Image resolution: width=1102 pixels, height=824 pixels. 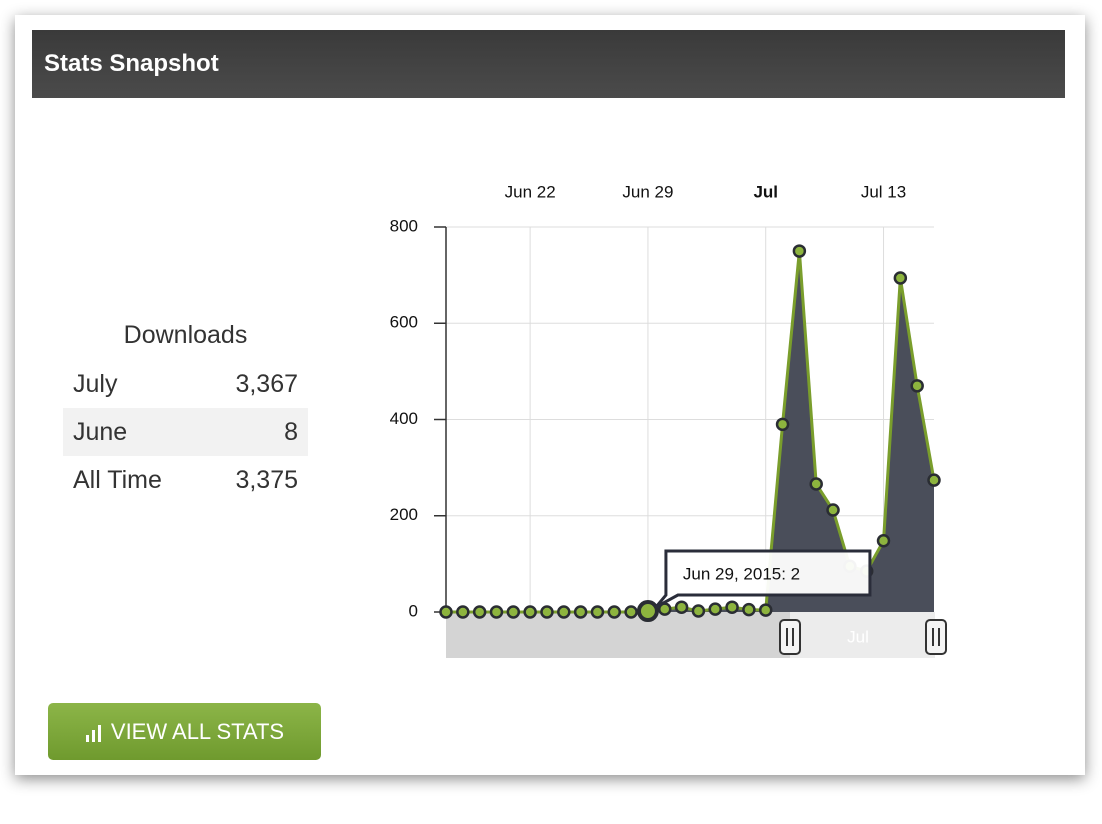 What do you see at coordinates (765, 191) in the screenshot?
I see `x-tick-label: Jul` at bounding box center [765, 191].